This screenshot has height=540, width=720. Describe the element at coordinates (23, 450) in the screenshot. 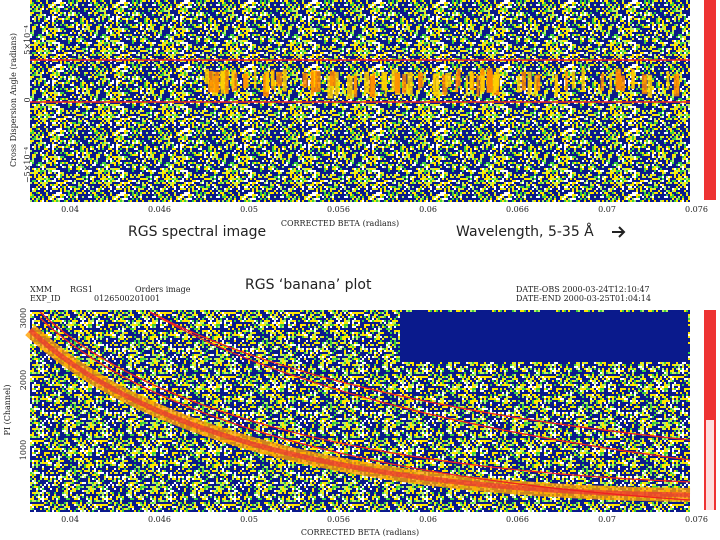

I see `y-tick-label: 1000` at that location.